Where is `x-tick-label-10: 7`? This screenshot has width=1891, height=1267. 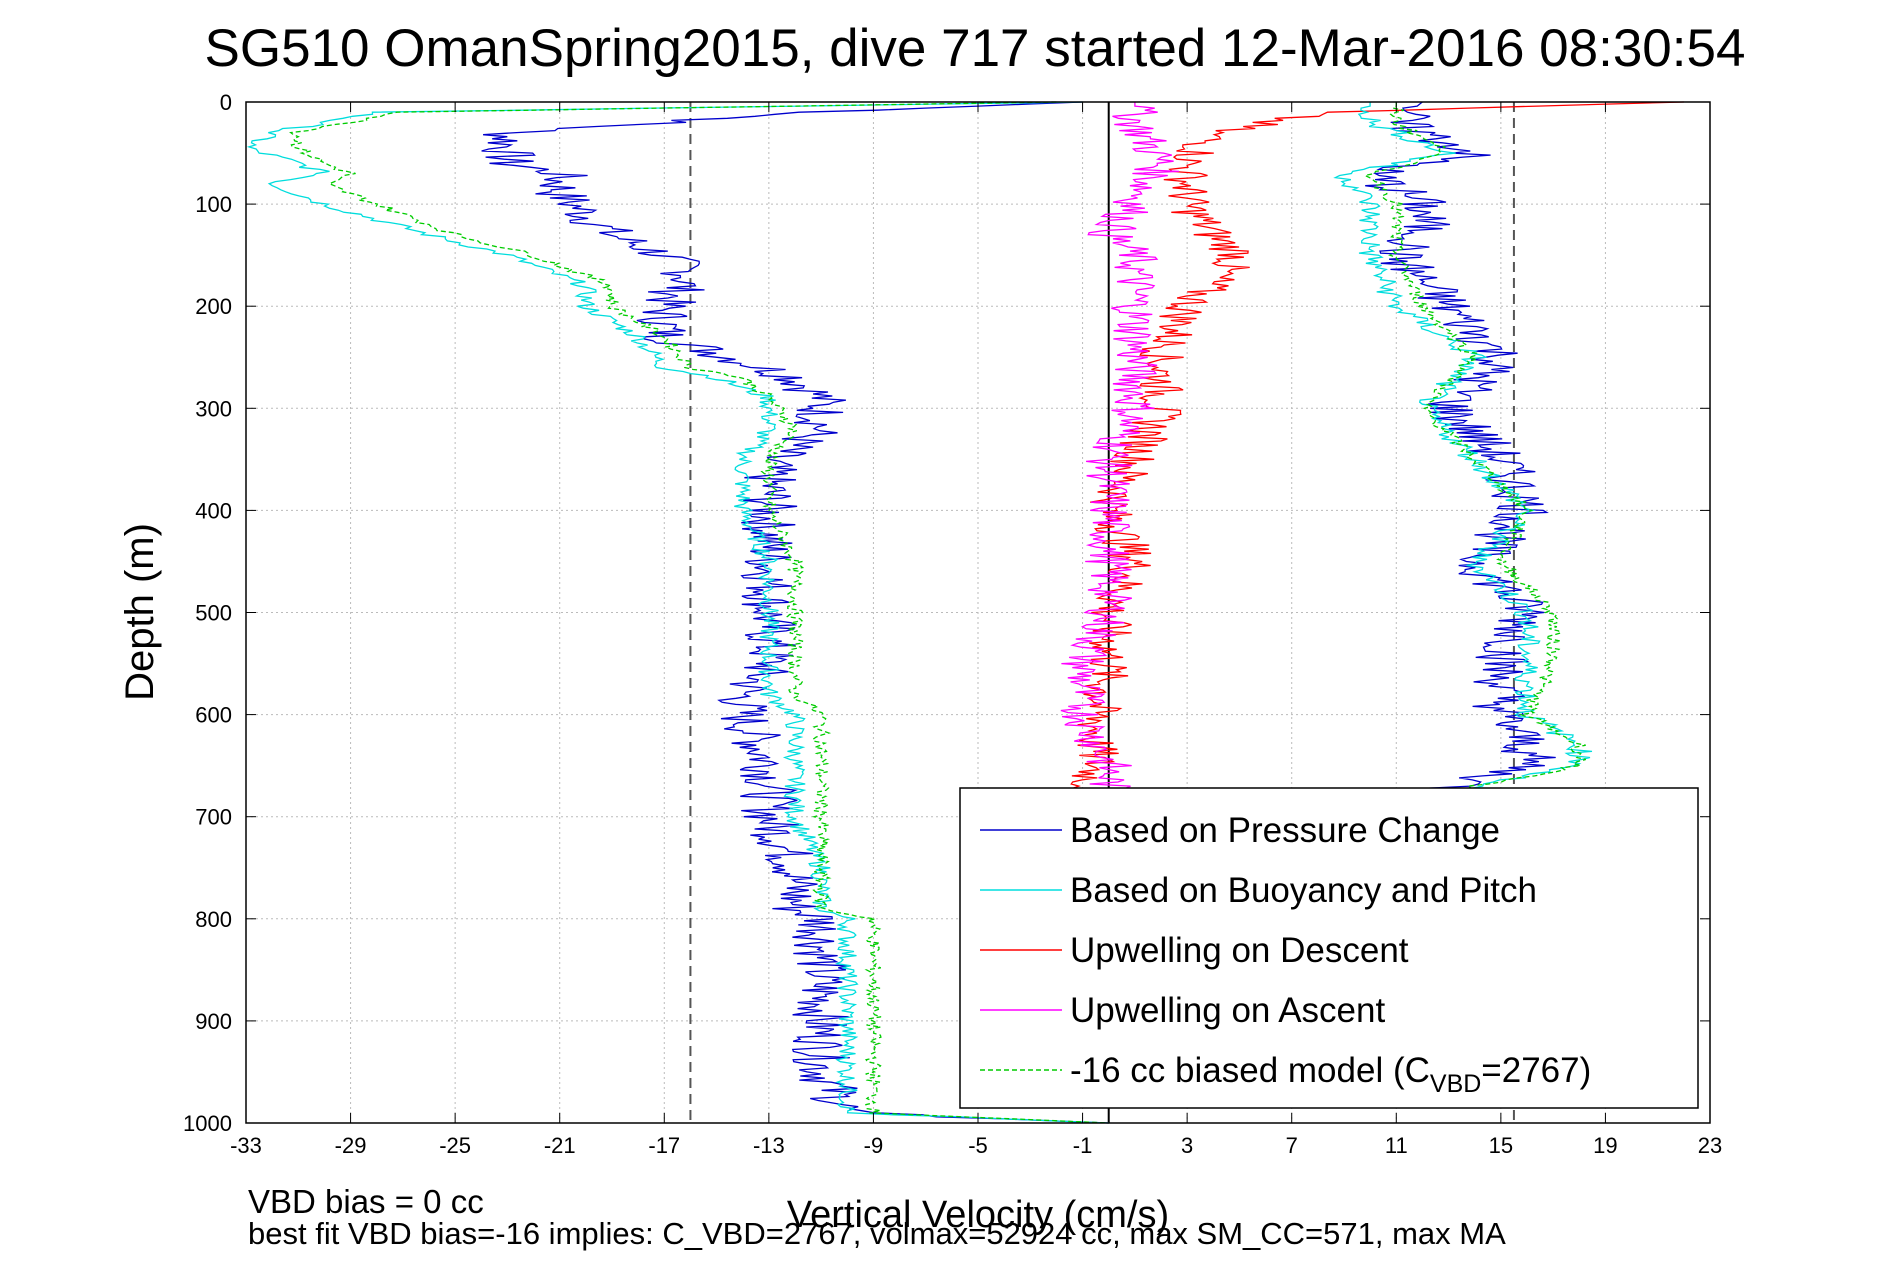 x-tick-label-10: 7 is located at coordinates (1292, 1145).